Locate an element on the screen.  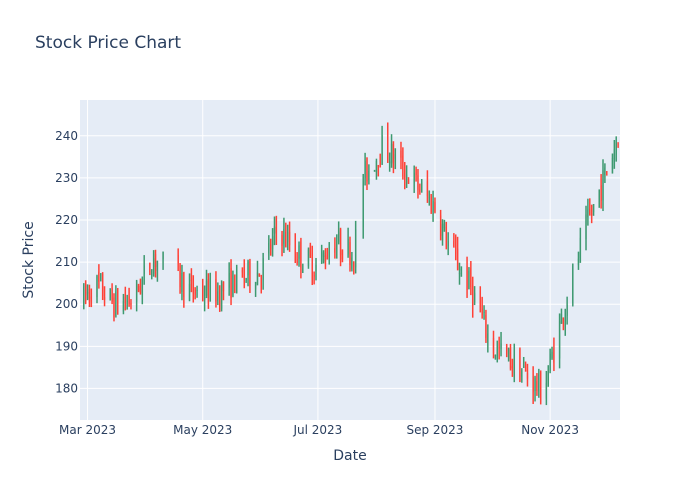
y-tick-label: 190 is located at coordinates (66, 346).